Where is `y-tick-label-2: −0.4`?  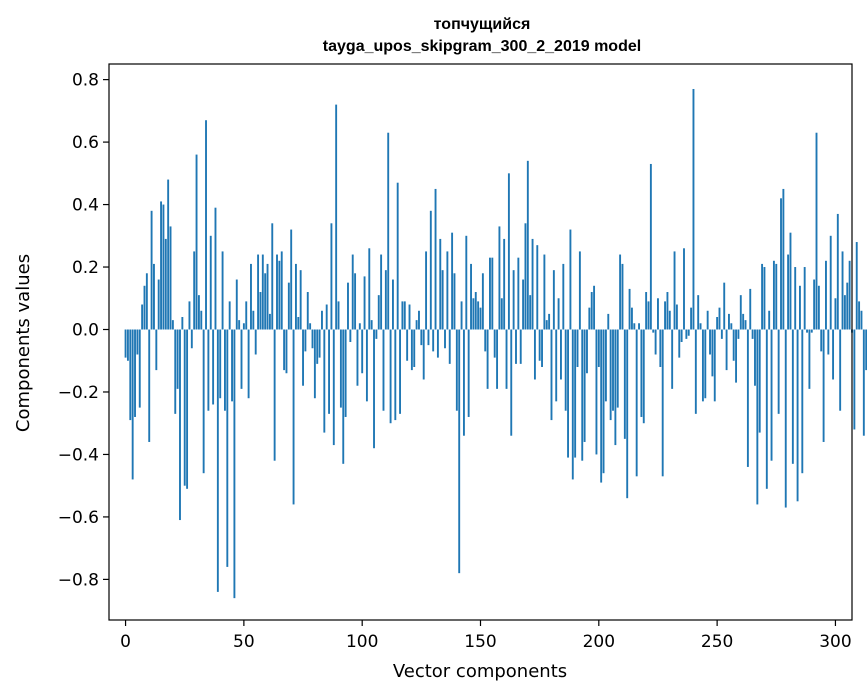
y-tick-label-2: −0.4 is located at coordinates (78, 455).